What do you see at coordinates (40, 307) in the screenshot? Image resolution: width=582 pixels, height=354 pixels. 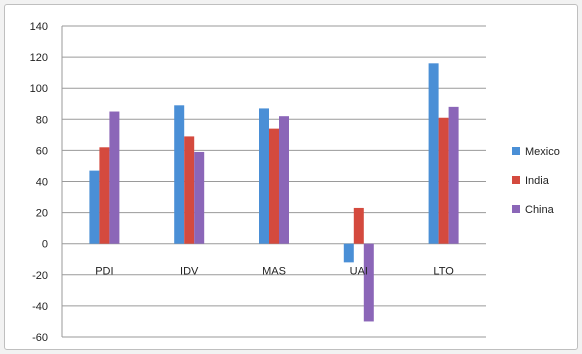 I see `y-tick-label: -40` at bounding box center [40, 307].